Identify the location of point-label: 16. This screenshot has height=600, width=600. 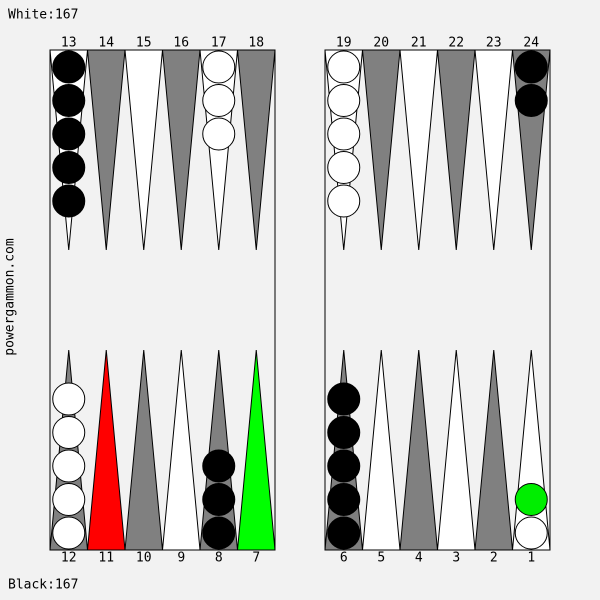
(181, 43).